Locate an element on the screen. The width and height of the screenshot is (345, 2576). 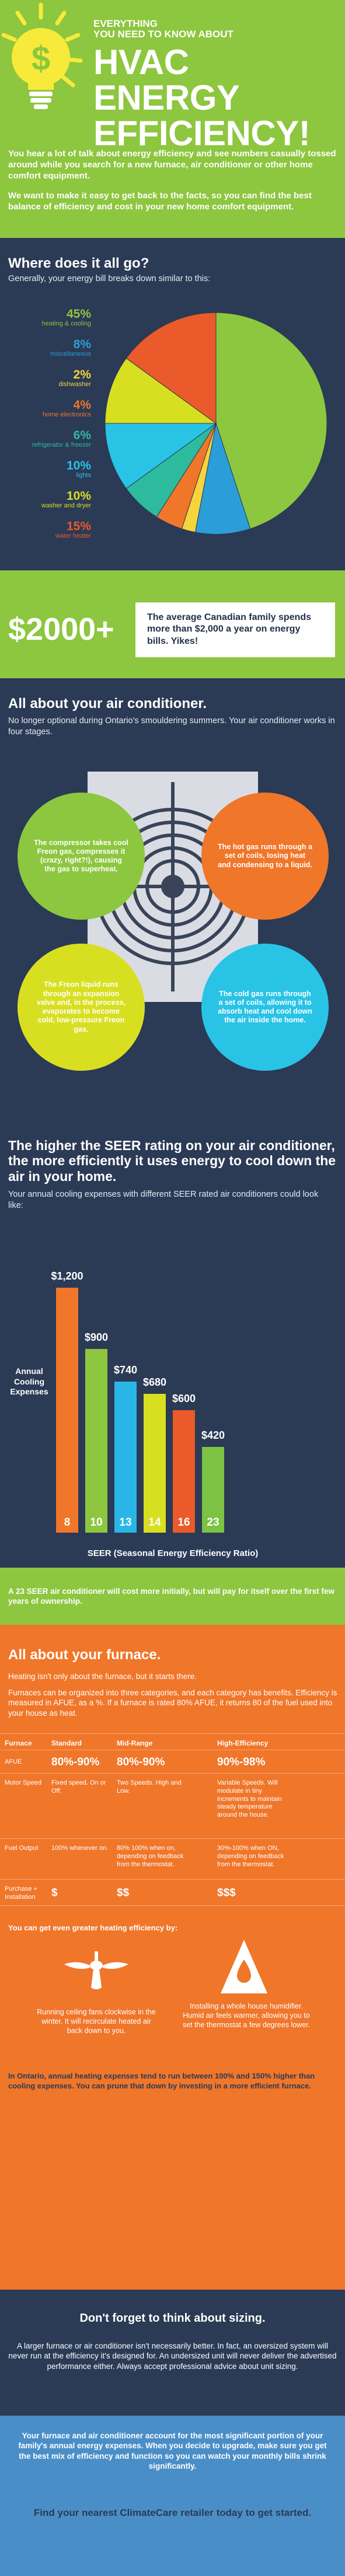
legend-label: washer and dryer is located at coordinates (66, 505).